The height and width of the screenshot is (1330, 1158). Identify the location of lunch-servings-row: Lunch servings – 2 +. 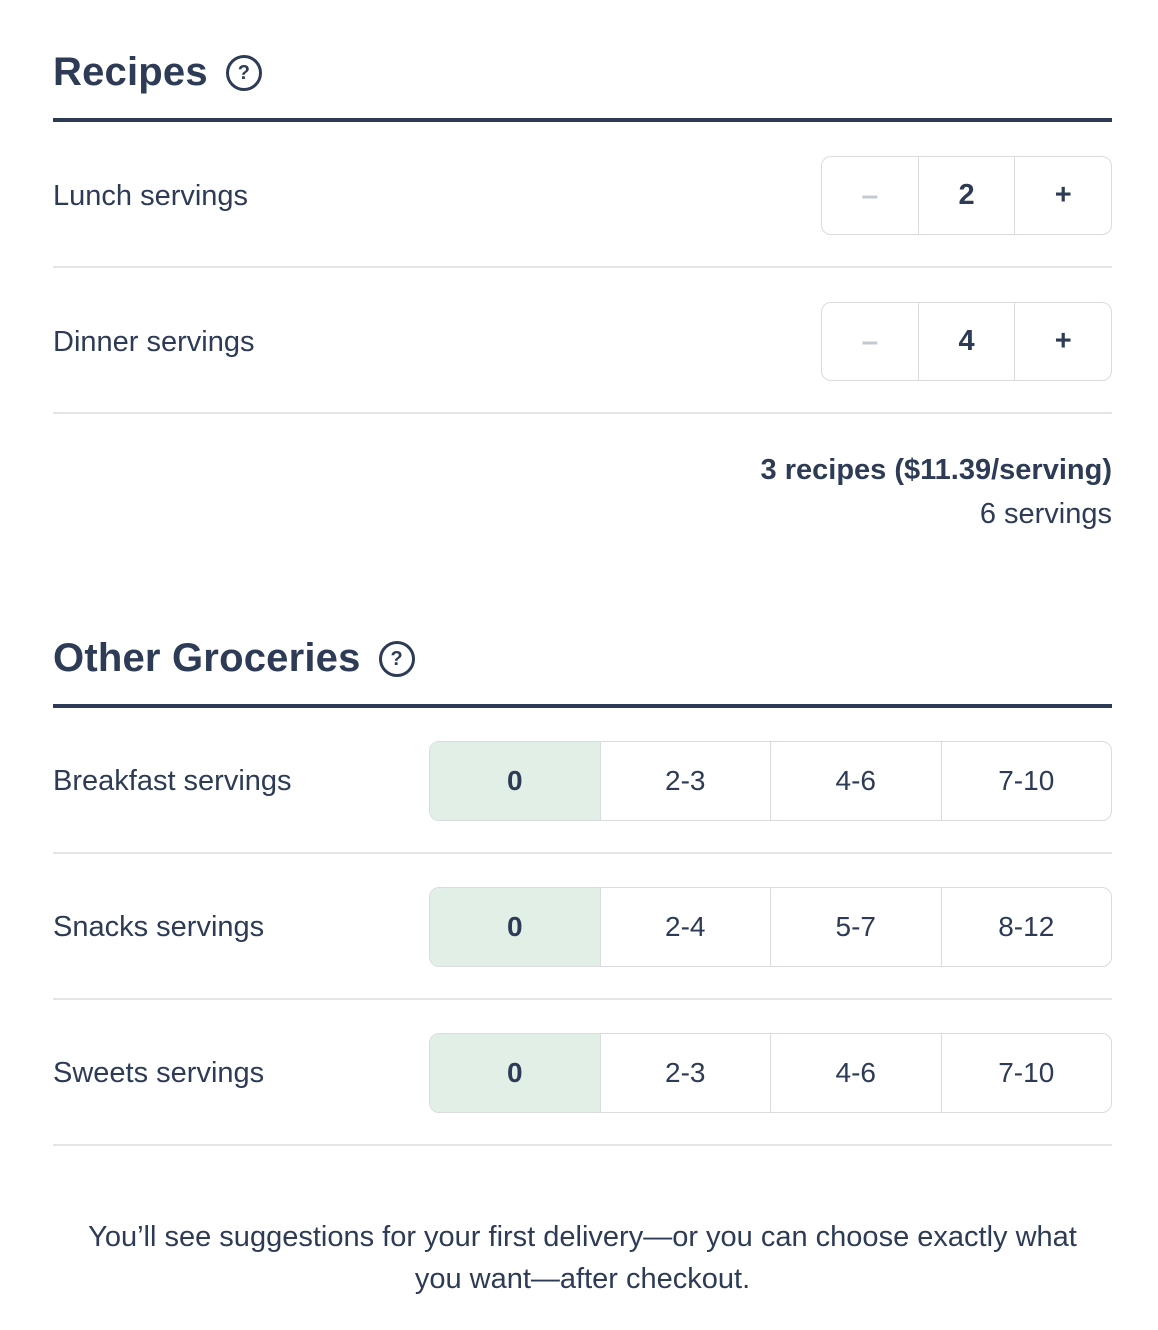
(582, 195).